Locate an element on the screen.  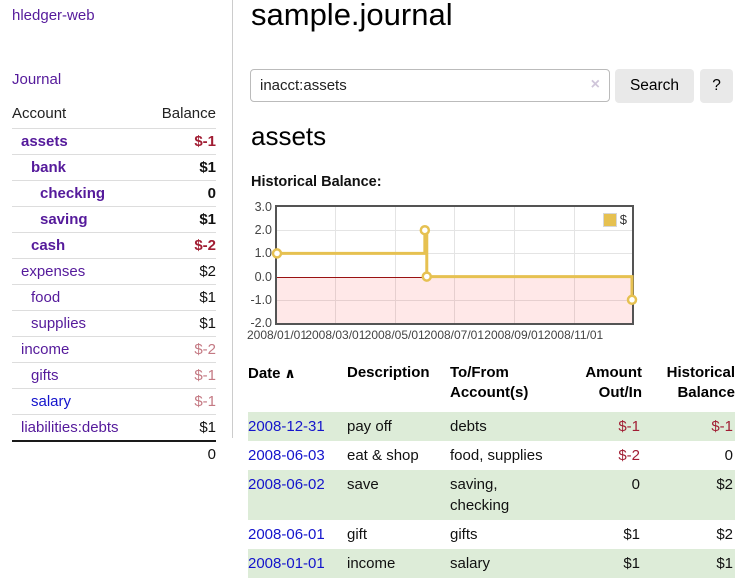
legend-label: $ is located at coordinates (623, 219).